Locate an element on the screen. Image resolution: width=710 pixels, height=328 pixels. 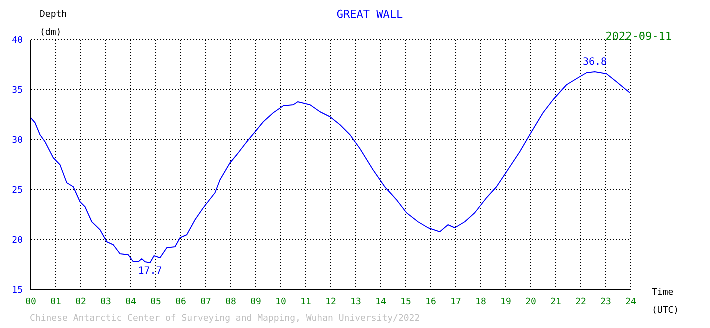
y-tick-label: 35 is located at coordinates (17, 91).